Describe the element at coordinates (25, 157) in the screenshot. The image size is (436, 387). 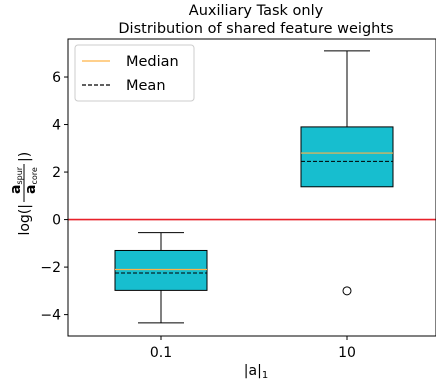
I see `y-axis-label-suffix: |)` at that location.